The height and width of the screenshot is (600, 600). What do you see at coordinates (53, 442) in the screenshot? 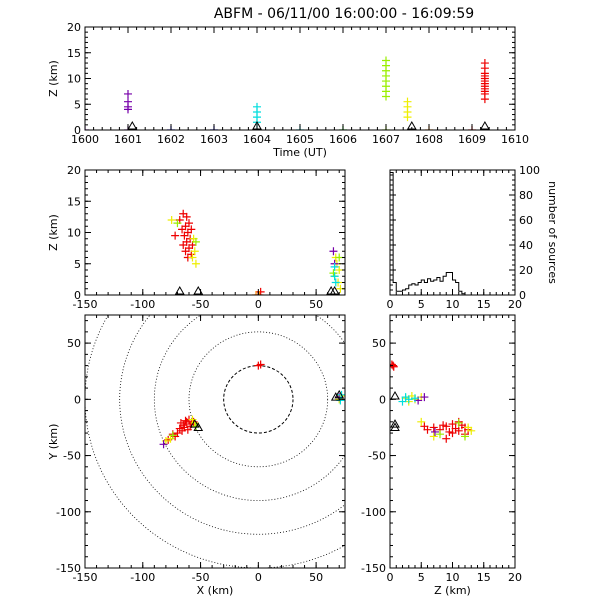
I see `y-axis-label: Y (km)` at bounding box center [53, 442].